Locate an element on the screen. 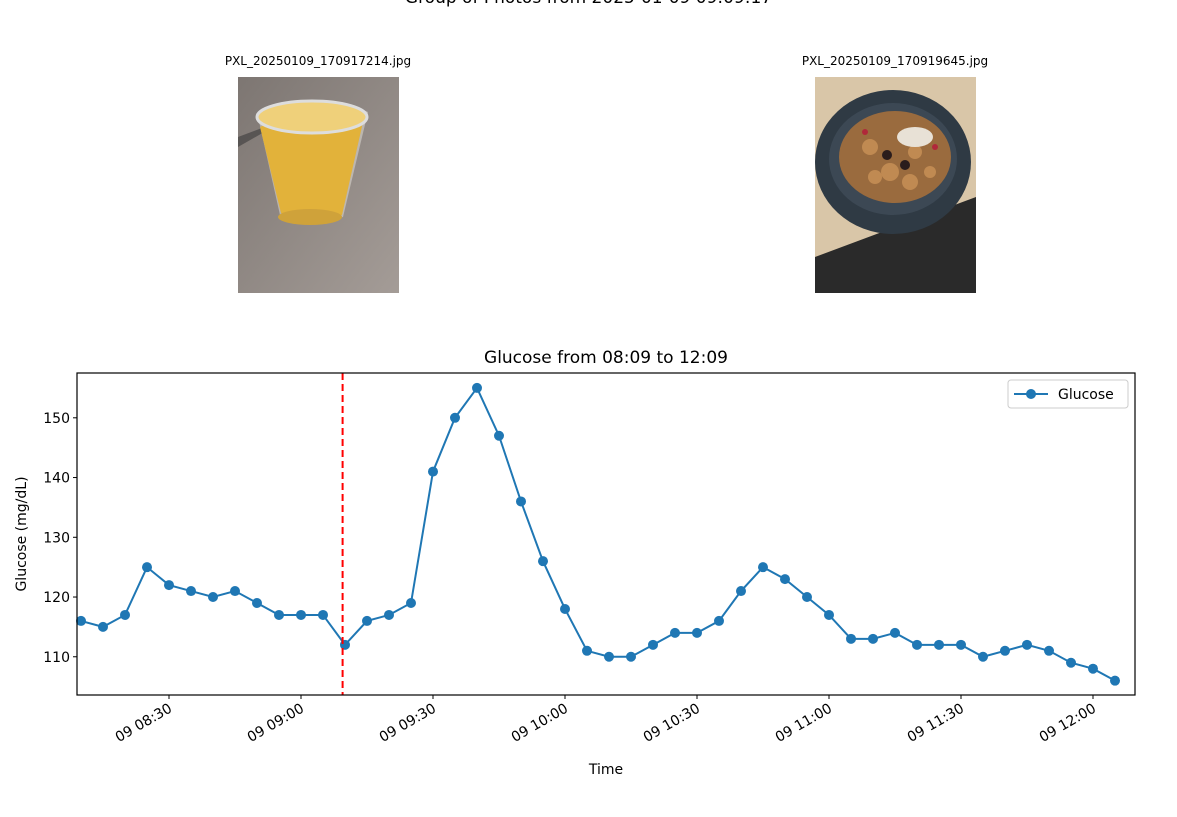 The height and width of the screenshot is (817, 1177). legend: Glucose is located at coordinates (1068, 394).